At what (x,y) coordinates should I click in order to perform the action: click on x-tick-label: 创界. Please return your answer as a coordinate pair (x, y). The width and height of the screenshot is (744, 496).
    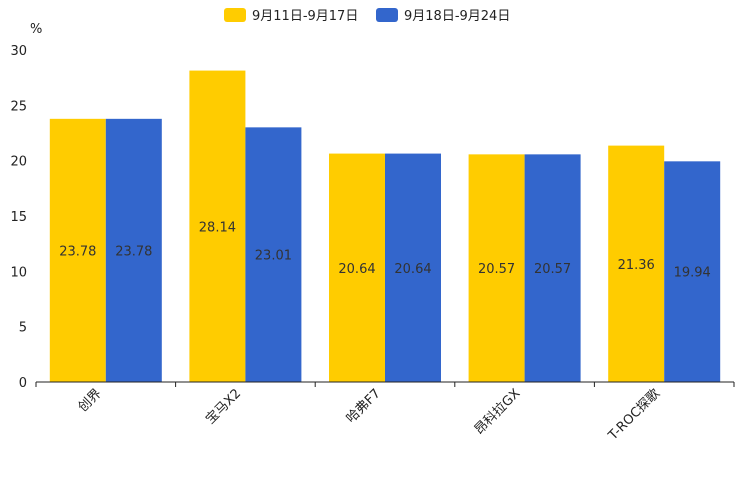
    Looking at the image, I should click on (90, 400).